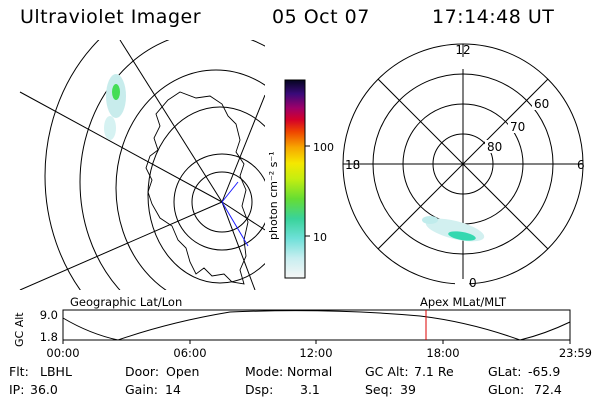 Image resolution: width=600 pixels, height=400 pixels. What do you see at coordinates (541, 104) in the screenshot?
I see `mlat-label-60: 60` at bounding box center [541, 104].